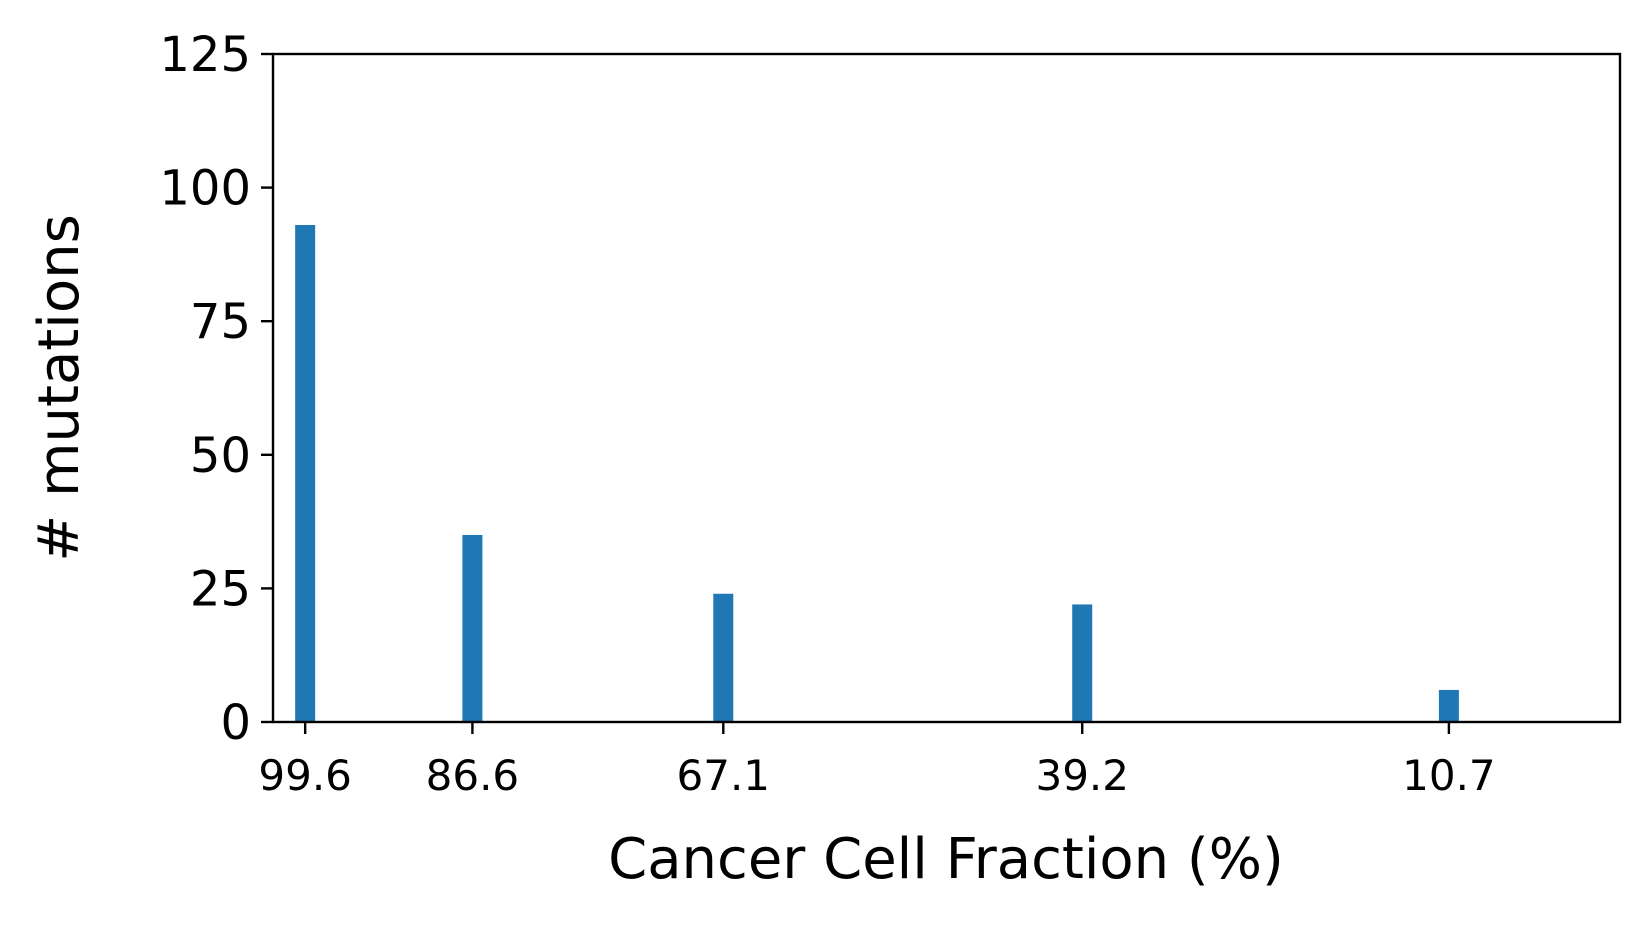 The height and width of the screenshot is (925, 1651). I want to click on y-tick-label-100: 100, so click(205, 189).